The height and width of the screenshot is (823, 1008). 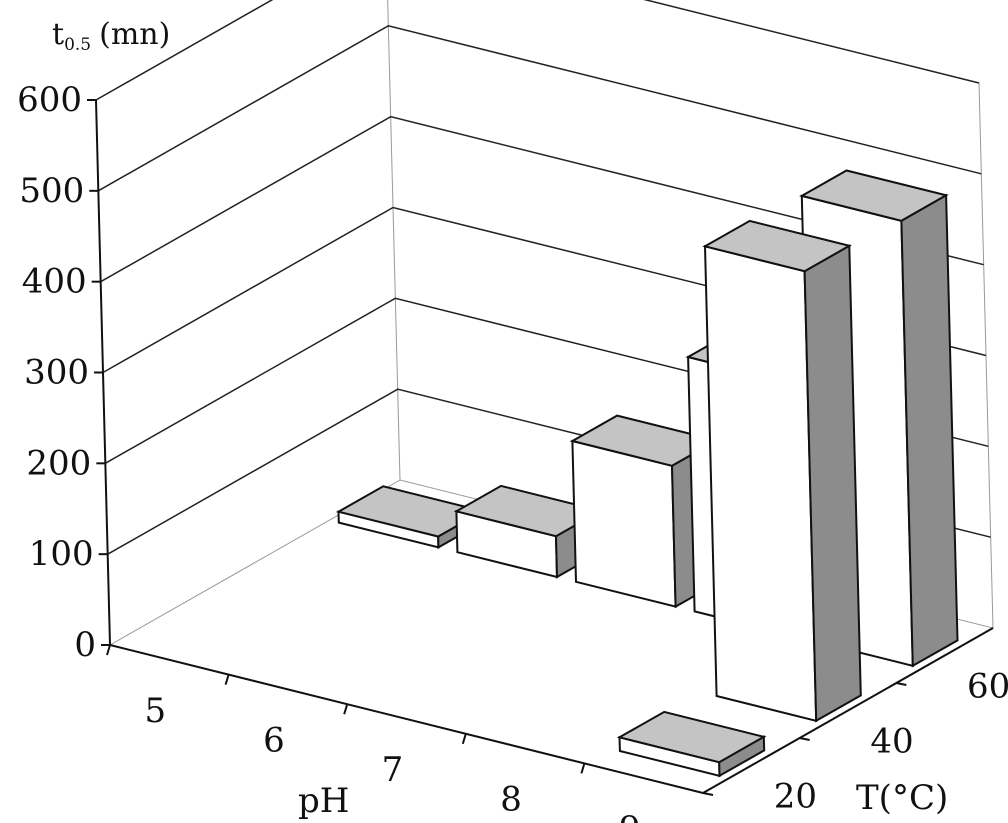 I want to click on z-tick-label: 600, so click(x=49, y=100).